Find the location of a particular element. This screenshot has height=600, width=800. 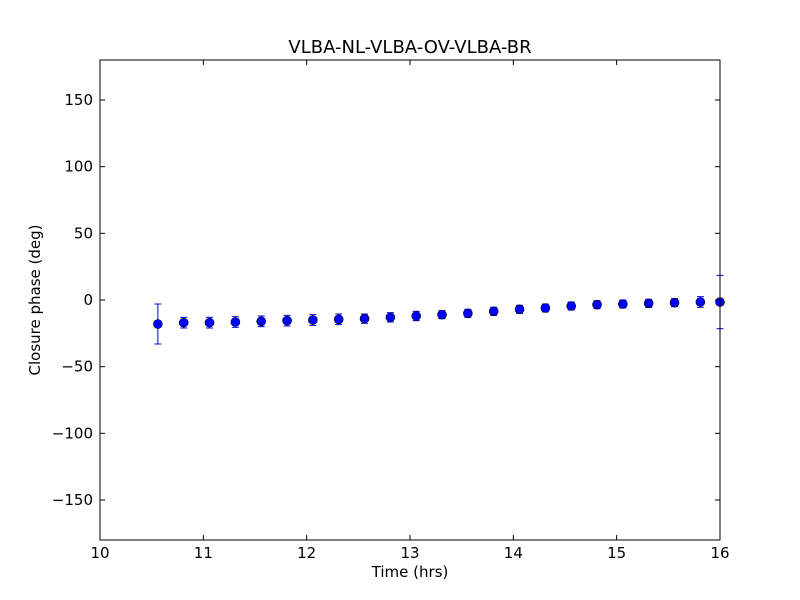

x-tick-label: 15 is located at coordinates (616, 553).